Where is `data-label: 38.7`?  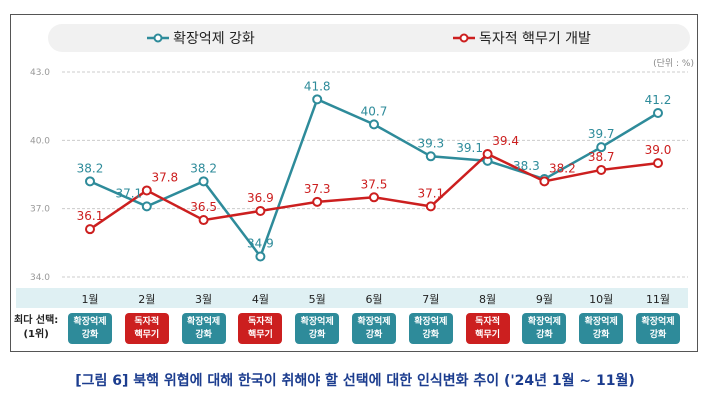
data-label: 38.7 is located at coordinates (601, 157).